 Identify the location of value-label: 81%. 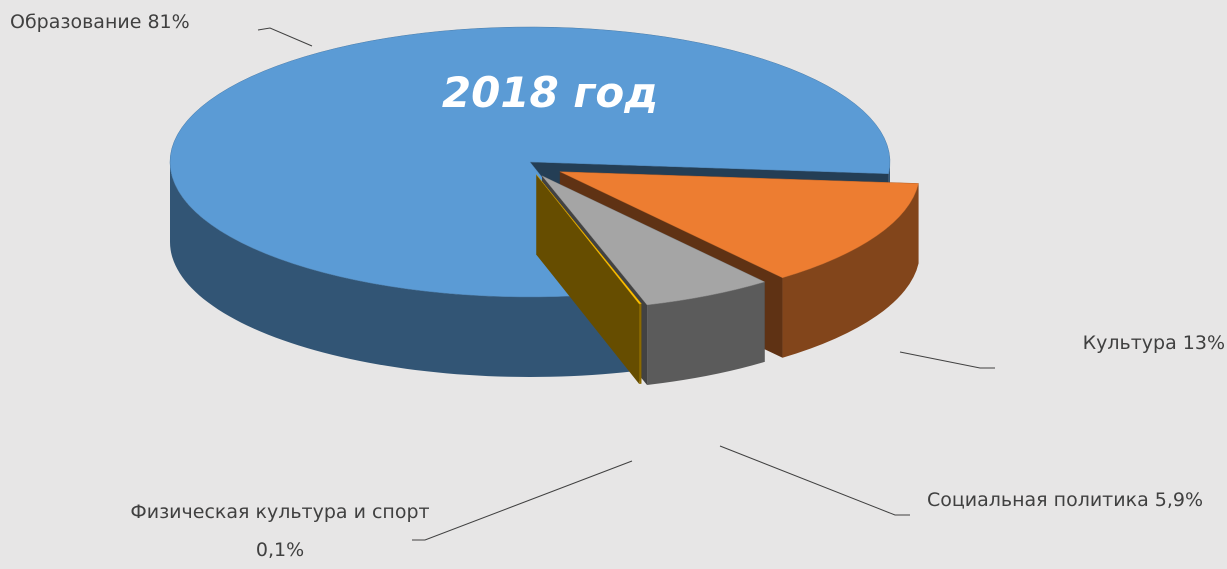
(168, 22).